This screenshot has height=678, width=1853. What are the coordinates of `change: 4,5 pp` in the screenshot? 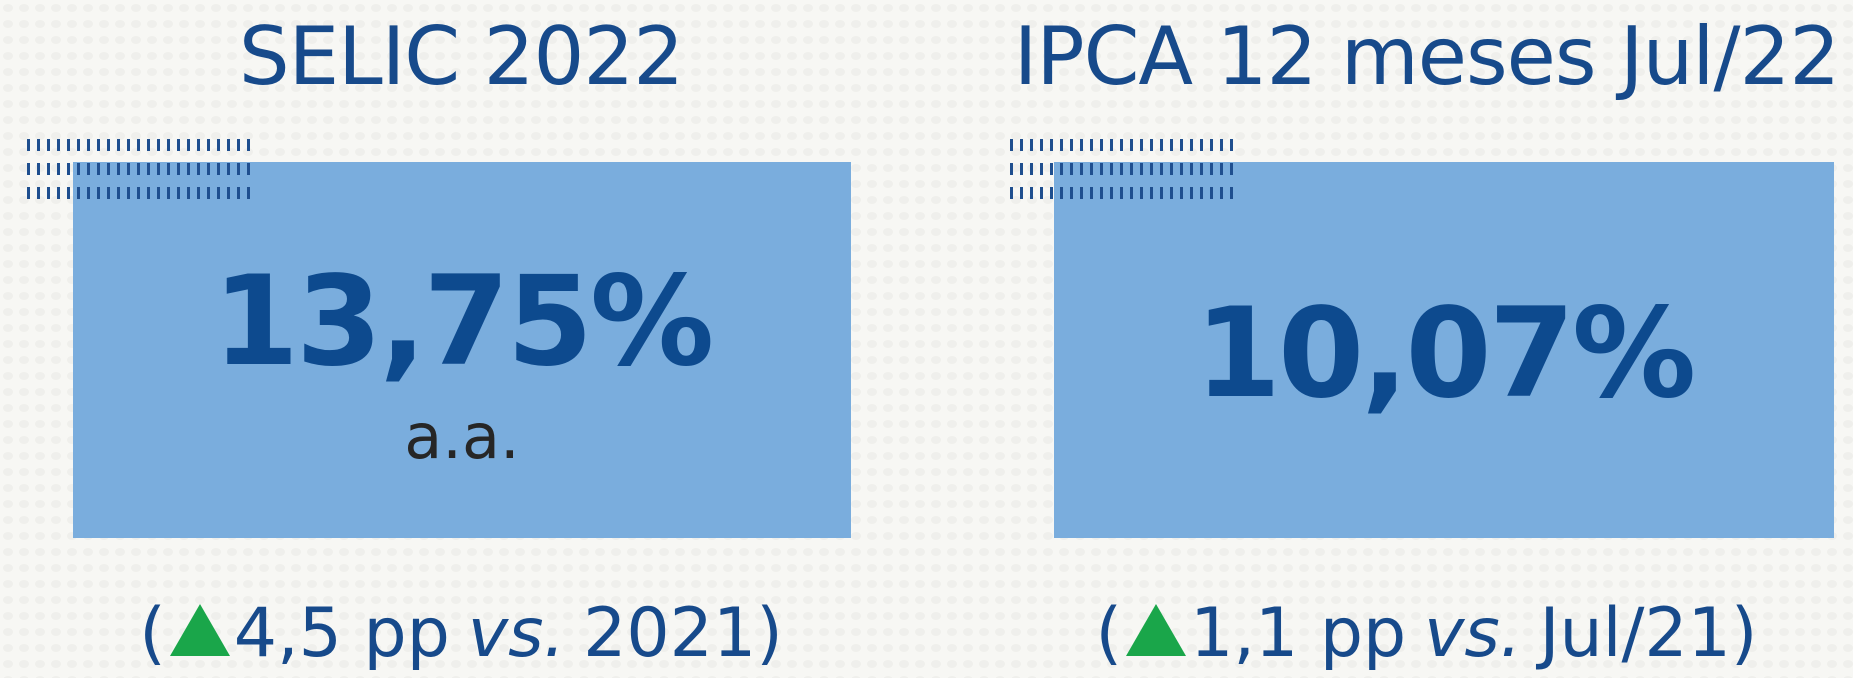 It's located at (341, 633).